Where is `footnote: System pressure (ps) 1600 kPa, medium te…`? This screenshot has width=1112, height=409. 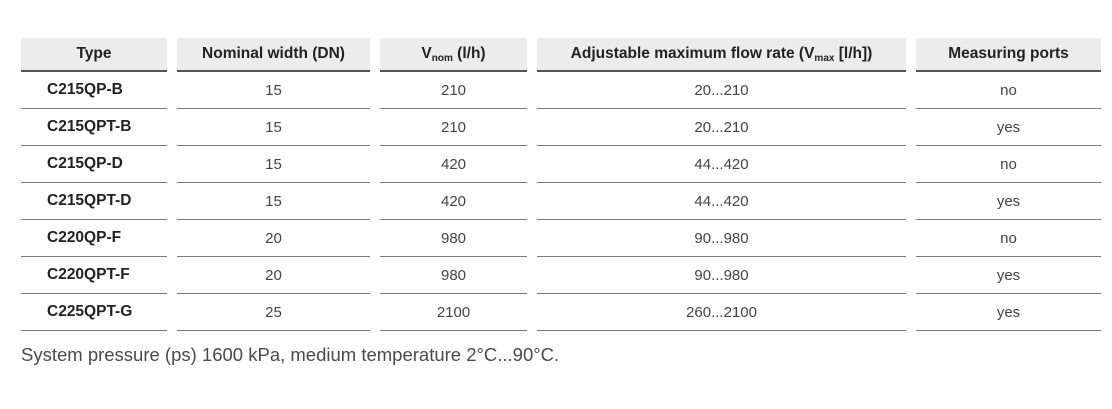
footnote: System pressure (ps) 1600 kPa, medium te… is located at coordinates (290, 354).